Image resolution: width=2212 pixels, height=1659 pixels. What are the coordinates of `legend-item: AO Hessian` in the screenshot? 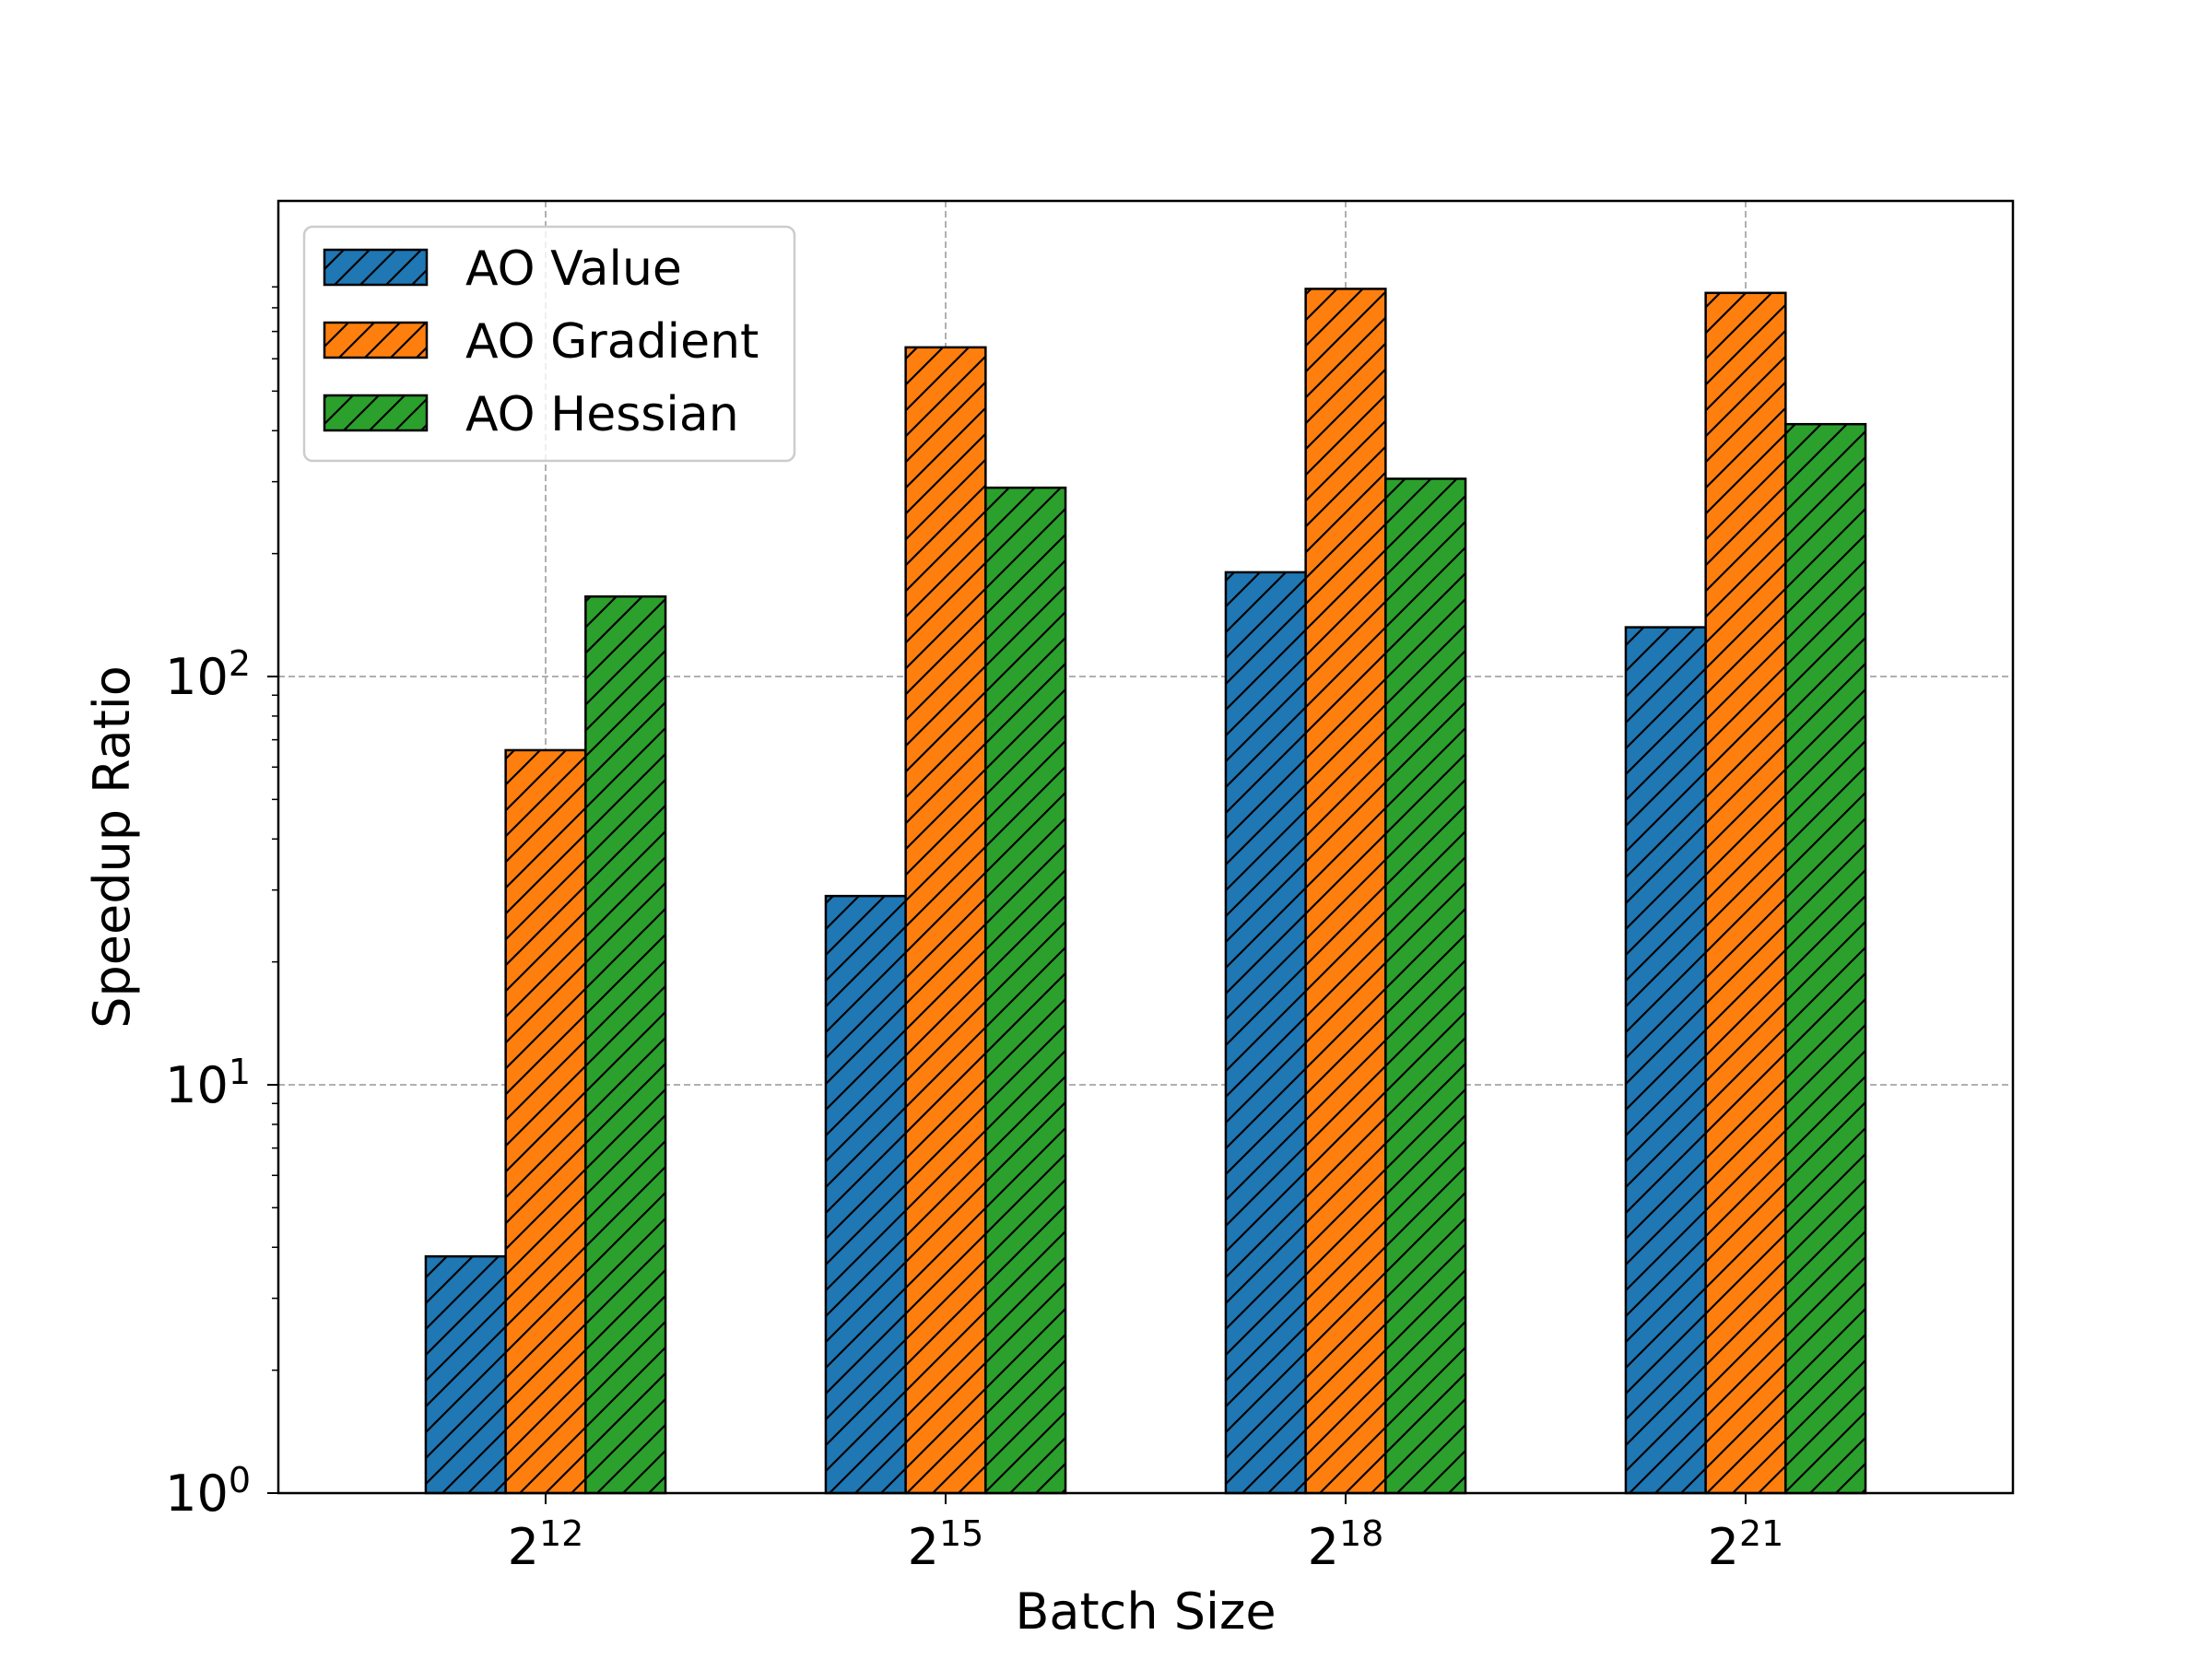 It's located at (531, 414).